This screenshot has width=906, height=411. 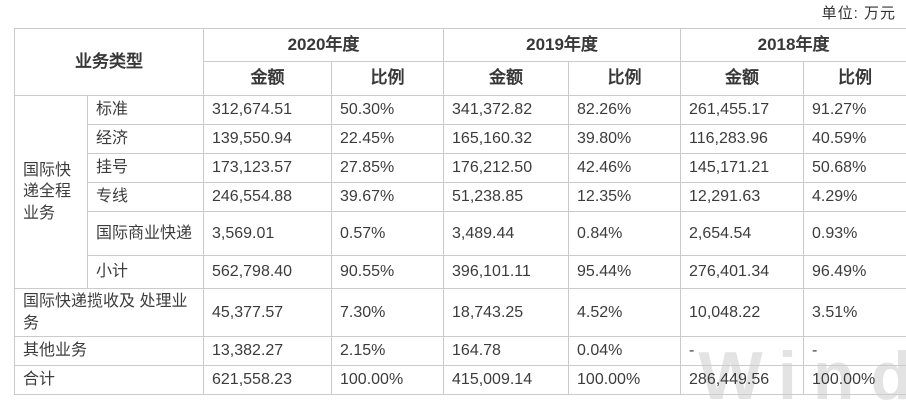 What do you see at coordinates (267, 78) in the screenshot?
I see `header-amount-2020: 金额` at bounding box center [267, 78].